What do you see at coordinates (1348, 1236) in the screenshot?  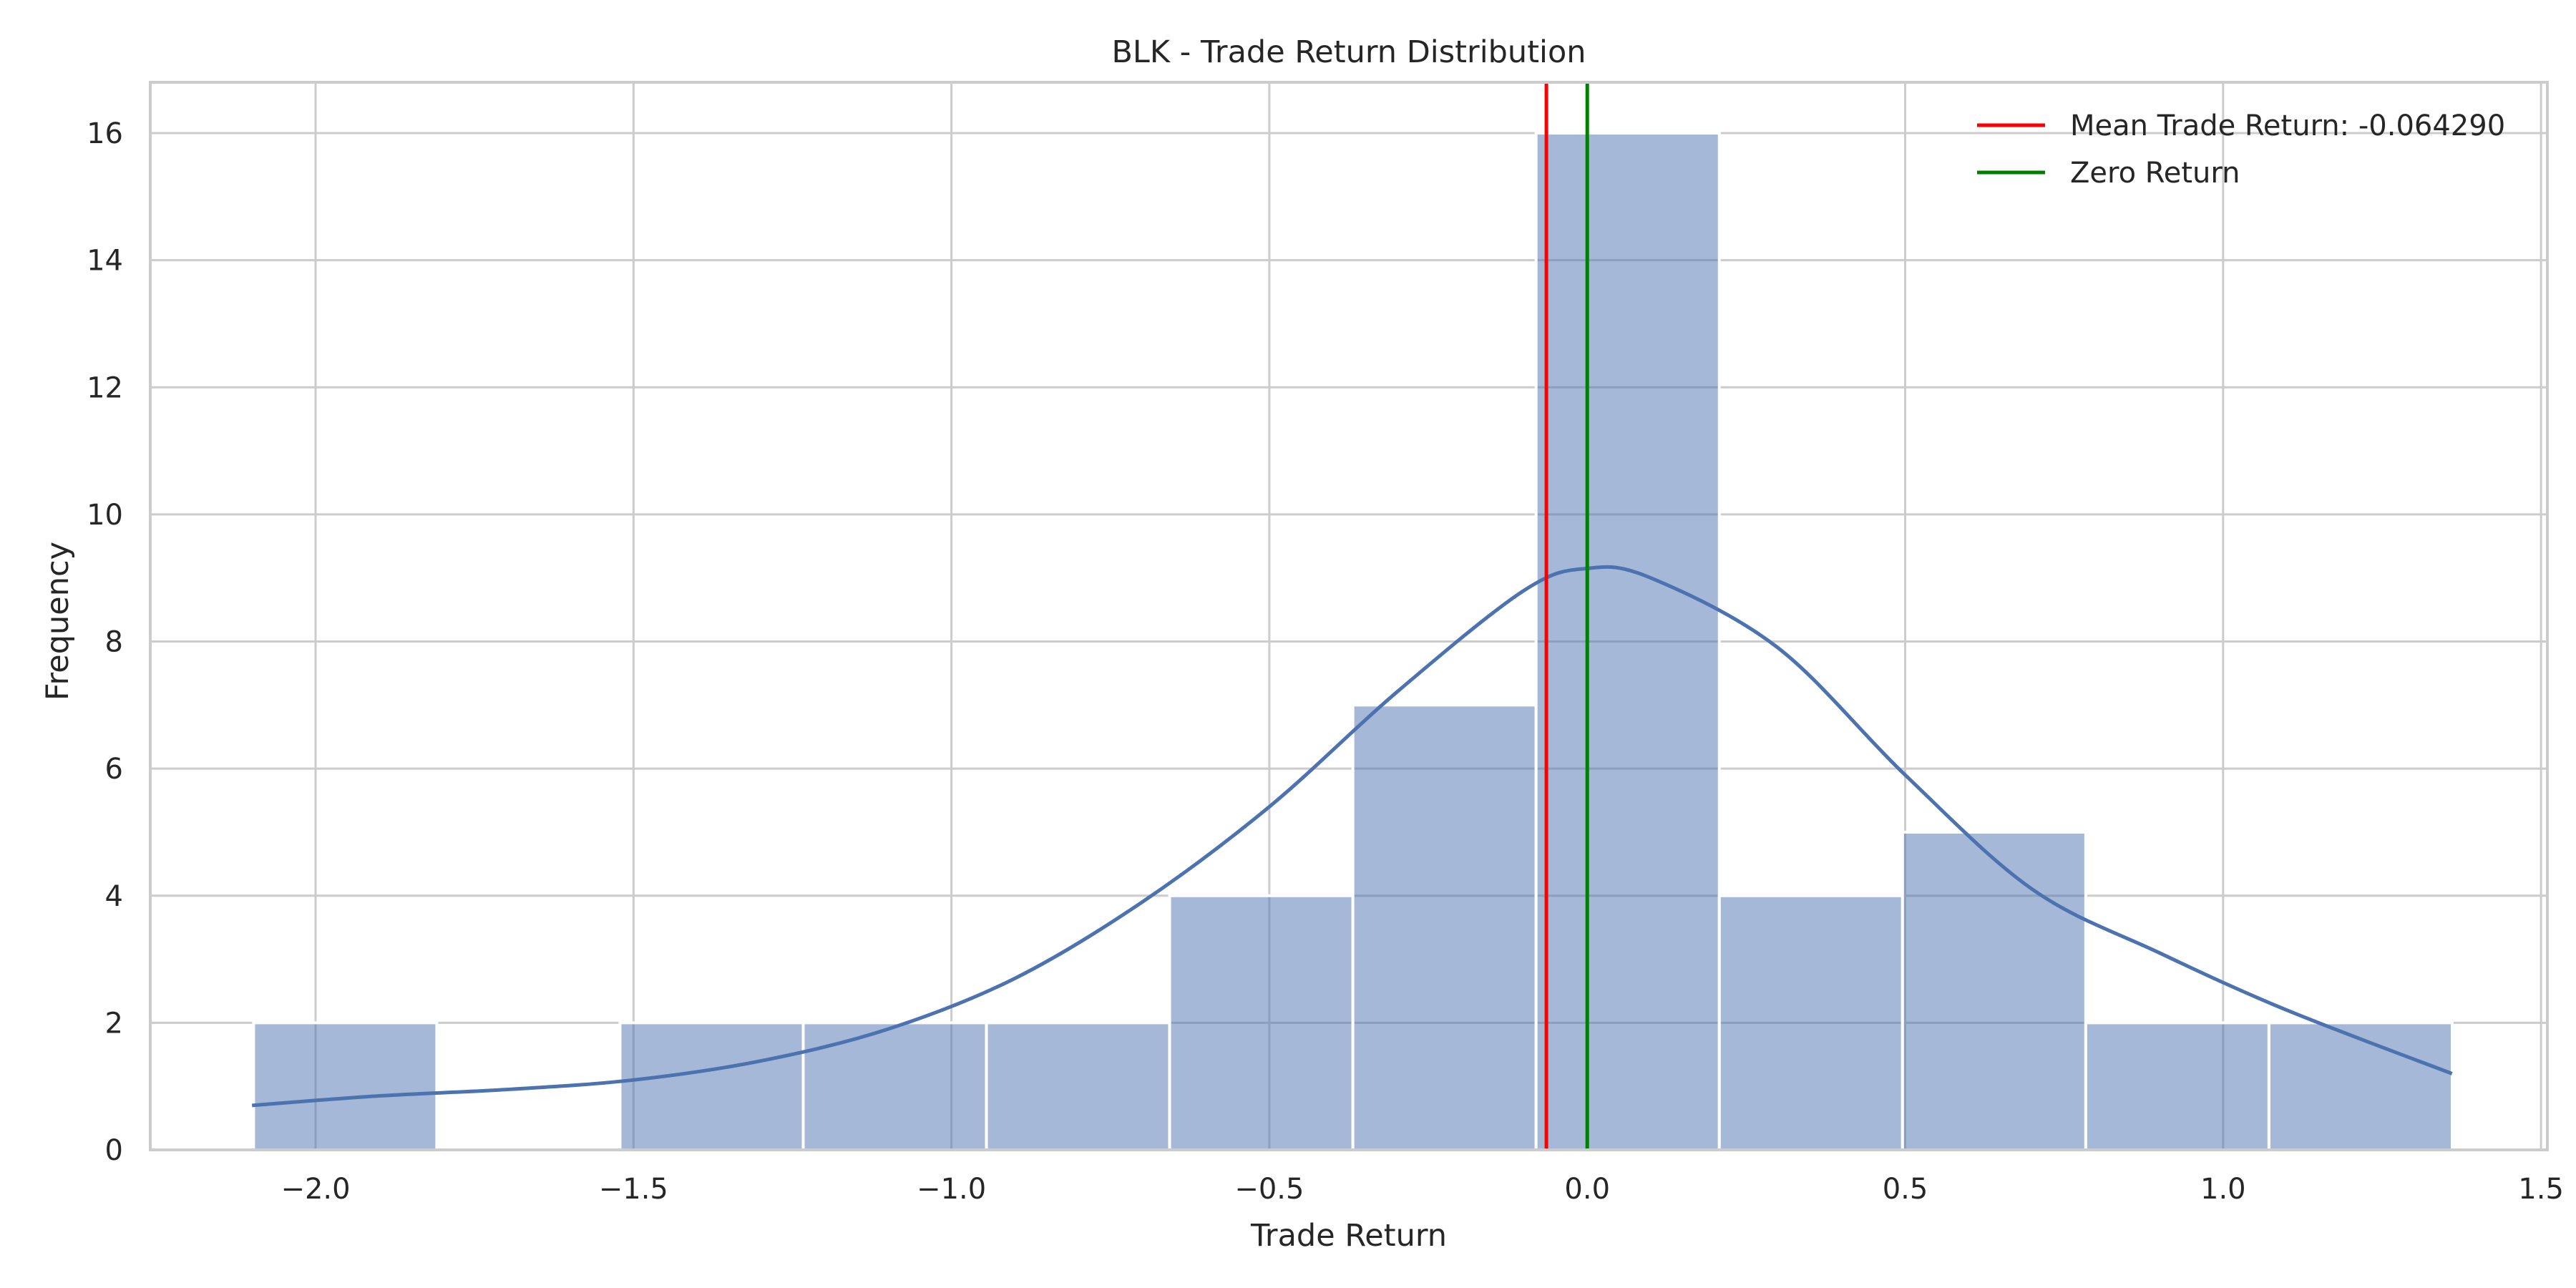 I see `x-axis-label: Trade Return` at bounding box center [1348, 1236].